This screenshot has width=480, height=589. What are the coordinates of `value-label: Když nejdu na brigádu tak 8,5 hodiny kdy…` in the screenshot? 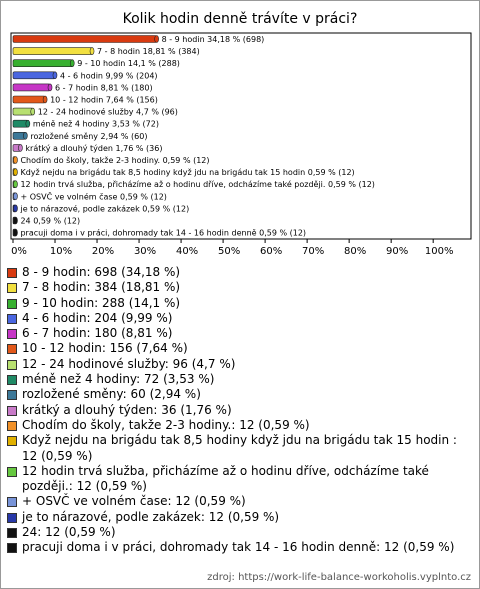 It's located at (187, 172).